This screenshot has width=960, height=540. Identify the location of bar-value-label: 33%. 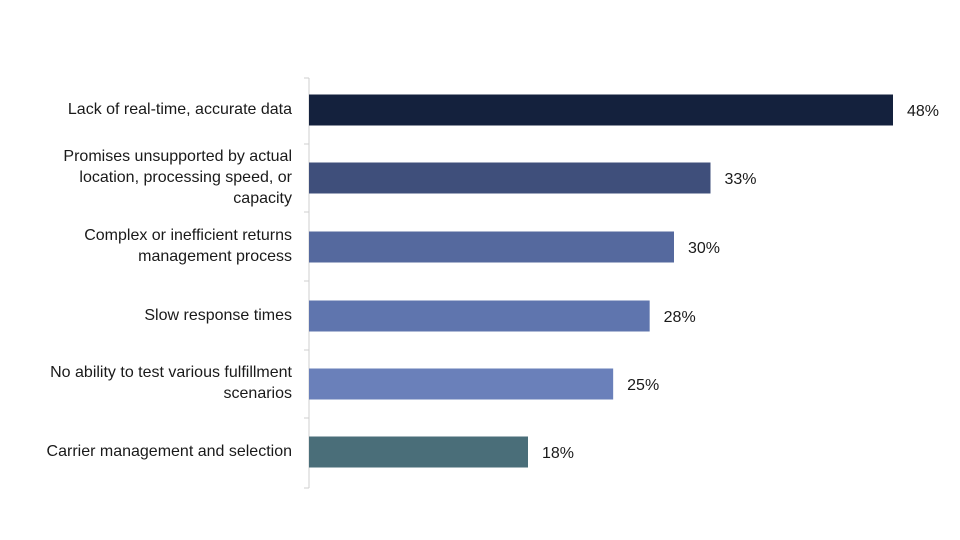
(741, 179).